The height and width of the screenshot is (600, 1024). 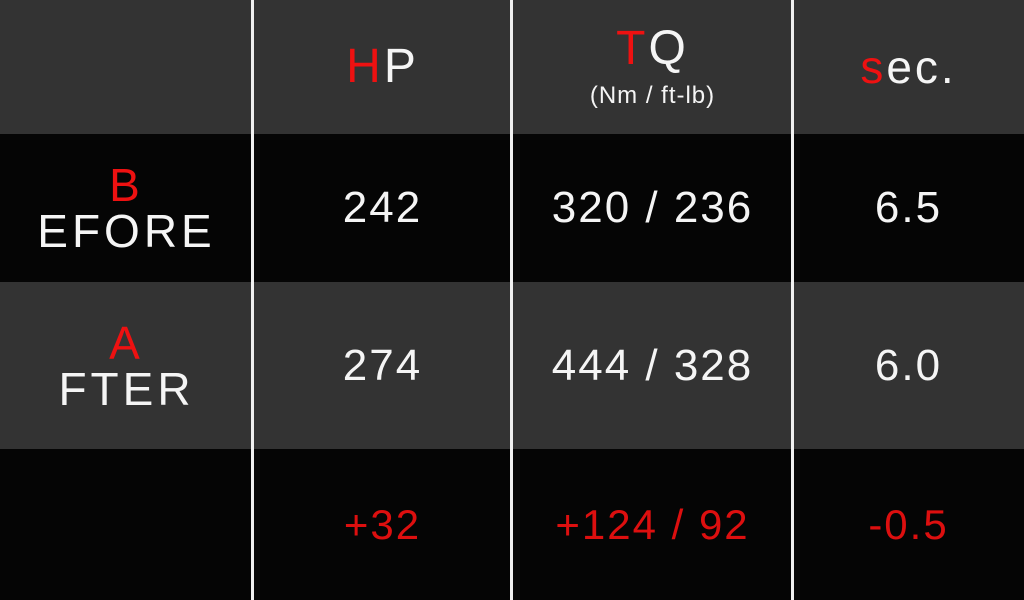 I want to click on header-tq-units: (Nm / ft-lb), so click(x=652, y=95).